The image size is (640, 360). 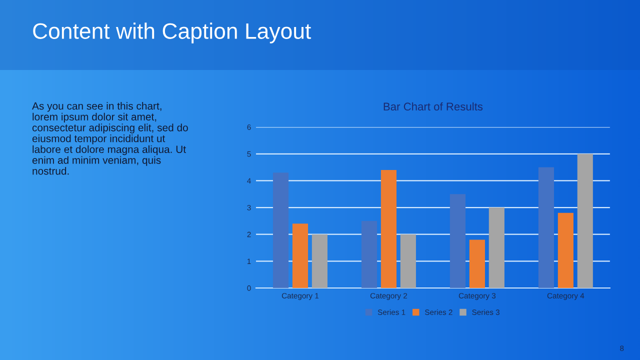 What do you see at coordinates (433, 106) in the screenshot?
I see `chart-title: Bar Chart of Results` at bounding box center [433, 106].